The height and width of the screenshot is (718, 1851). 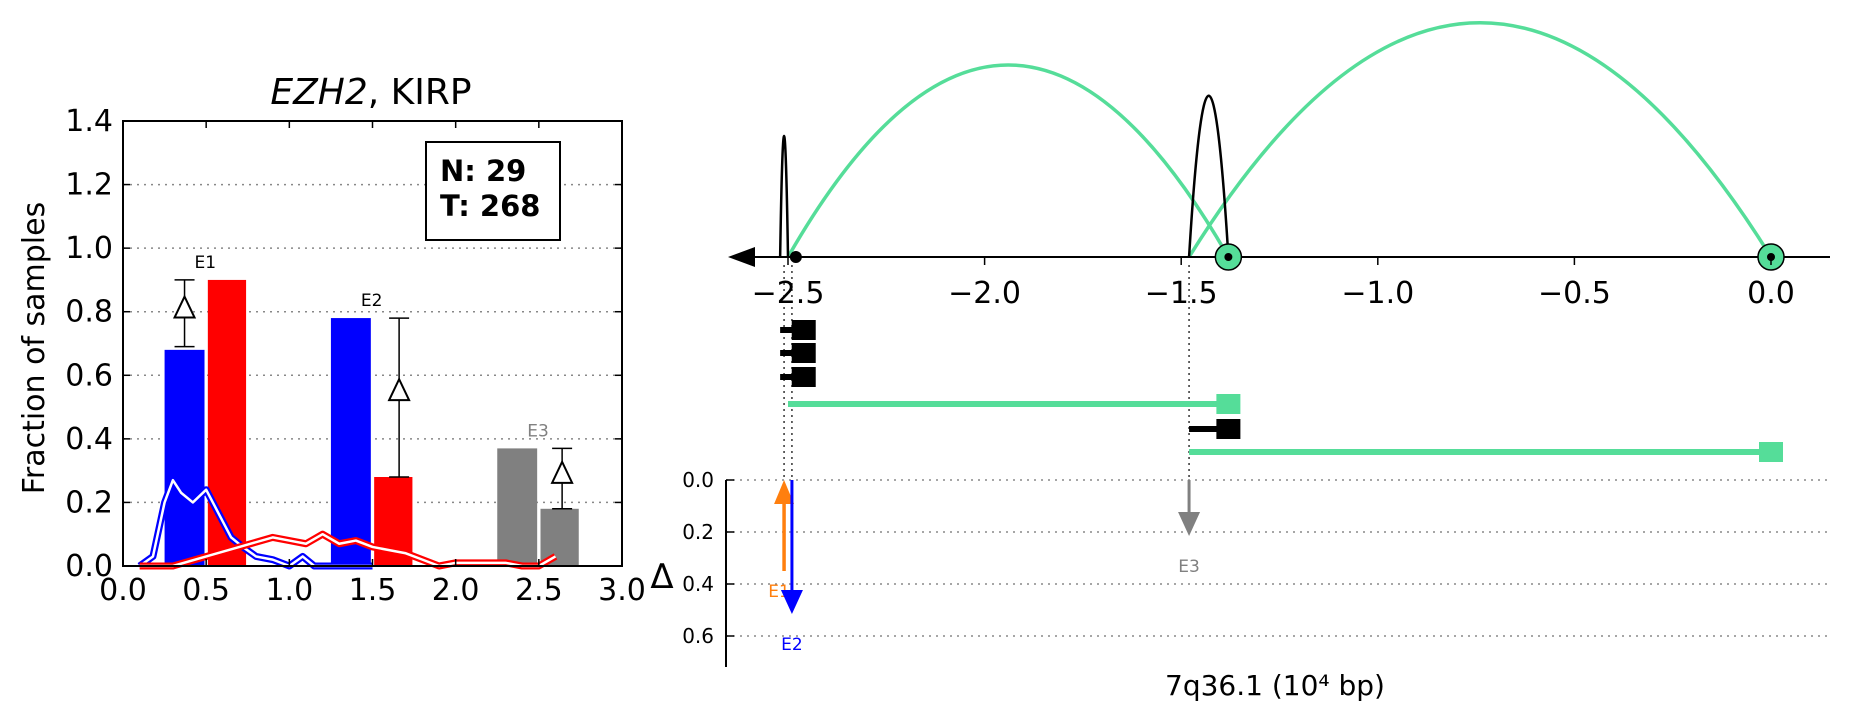 What do you see at coordinates (792, 645) in the screenshot?
I see `delta-arrow-label: E2` at bounding box center [792, 645].